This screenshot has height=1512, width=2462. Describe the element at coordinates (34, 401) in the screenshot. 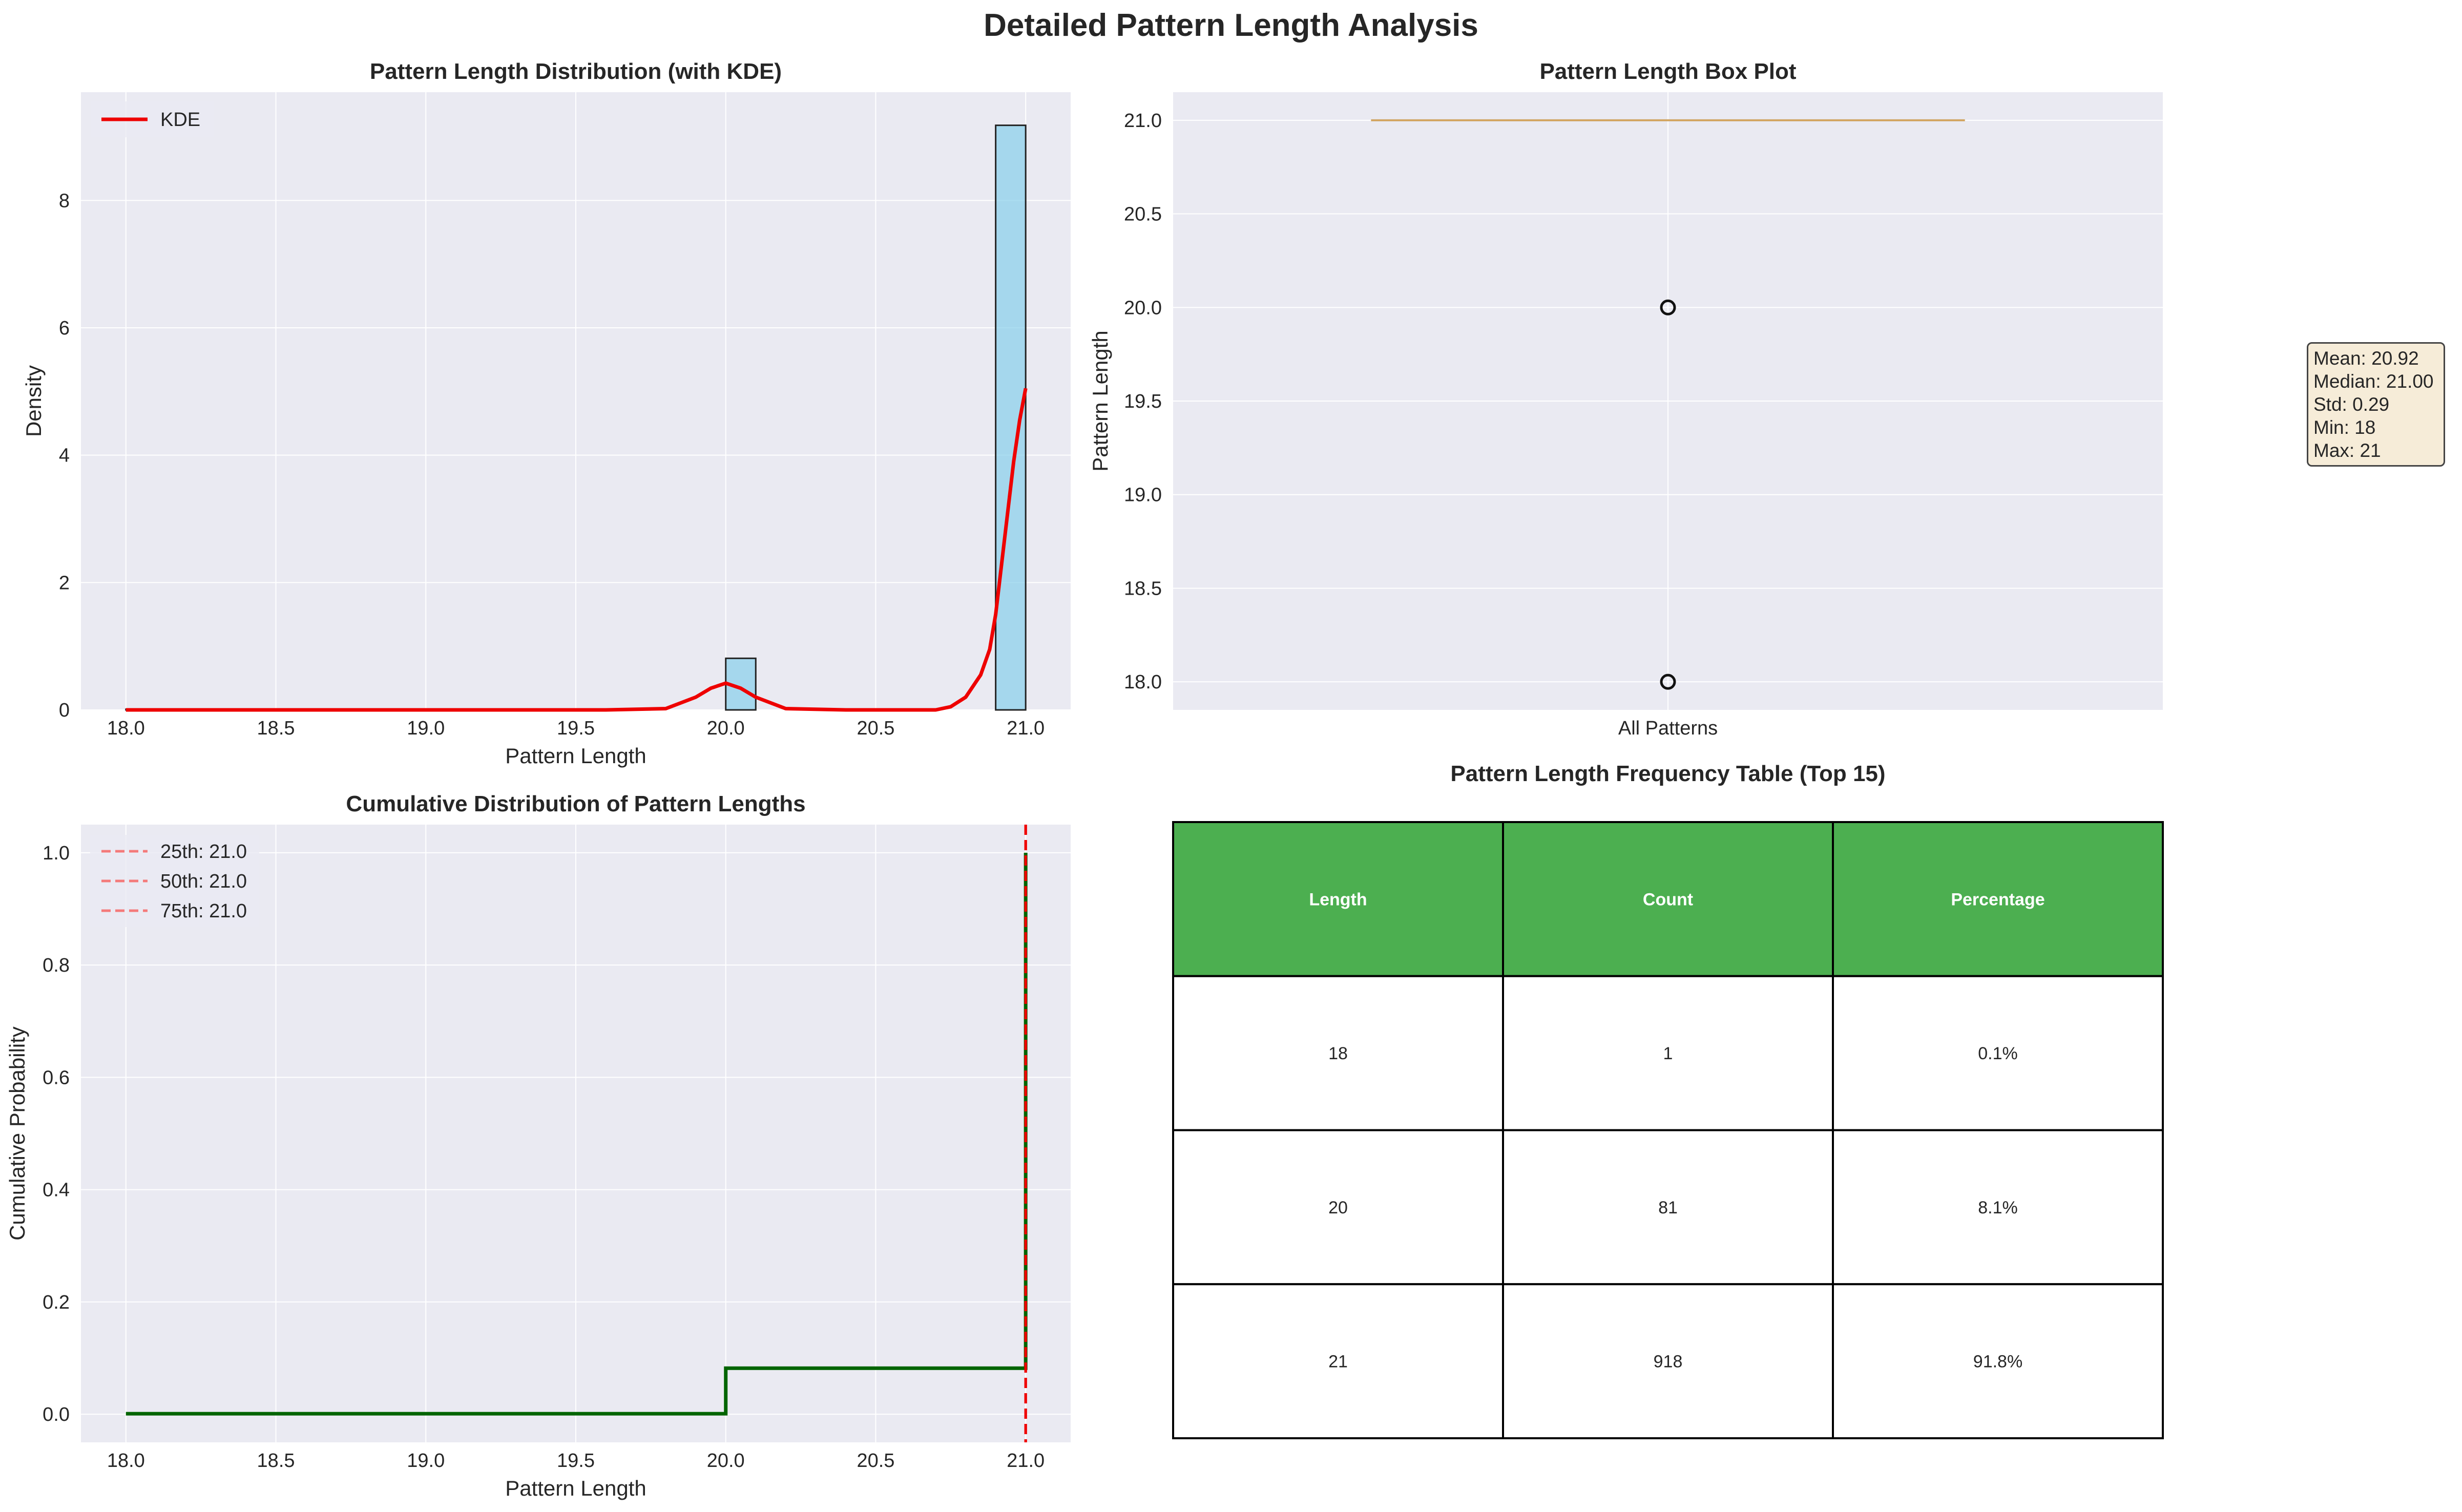

I see `hist-ylabel: Density` at that location.